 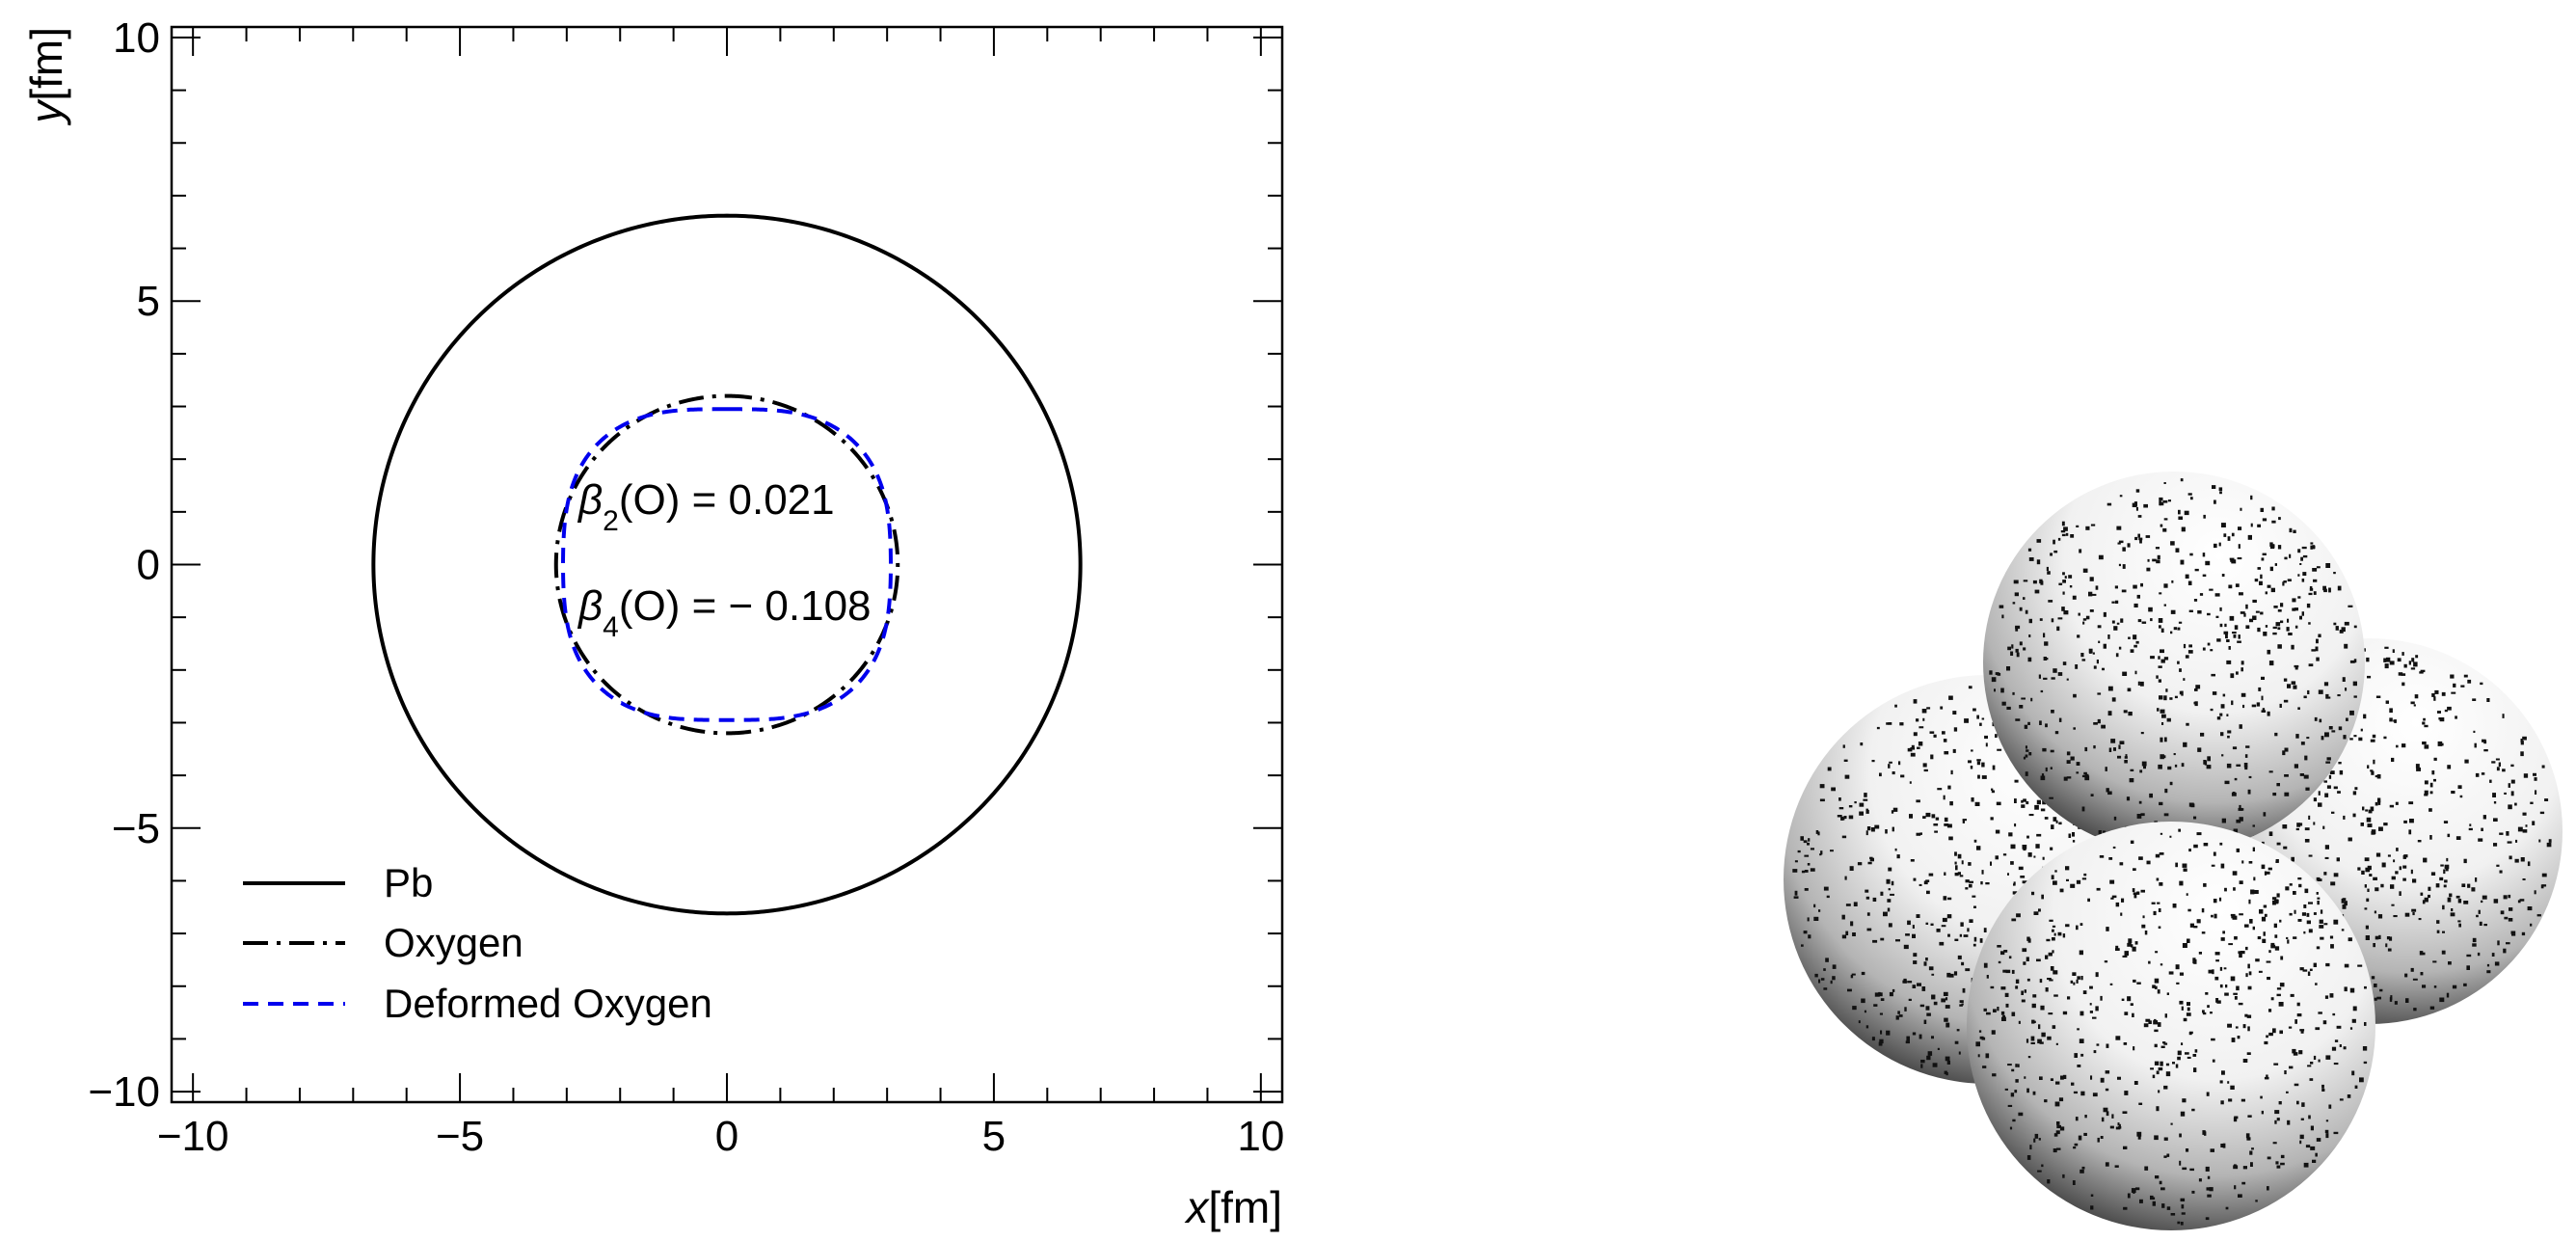 What do you see at coordinates (148, 565) in the screenshot?
I see `y-tick-label: 0` at bounding box center [148, 565].